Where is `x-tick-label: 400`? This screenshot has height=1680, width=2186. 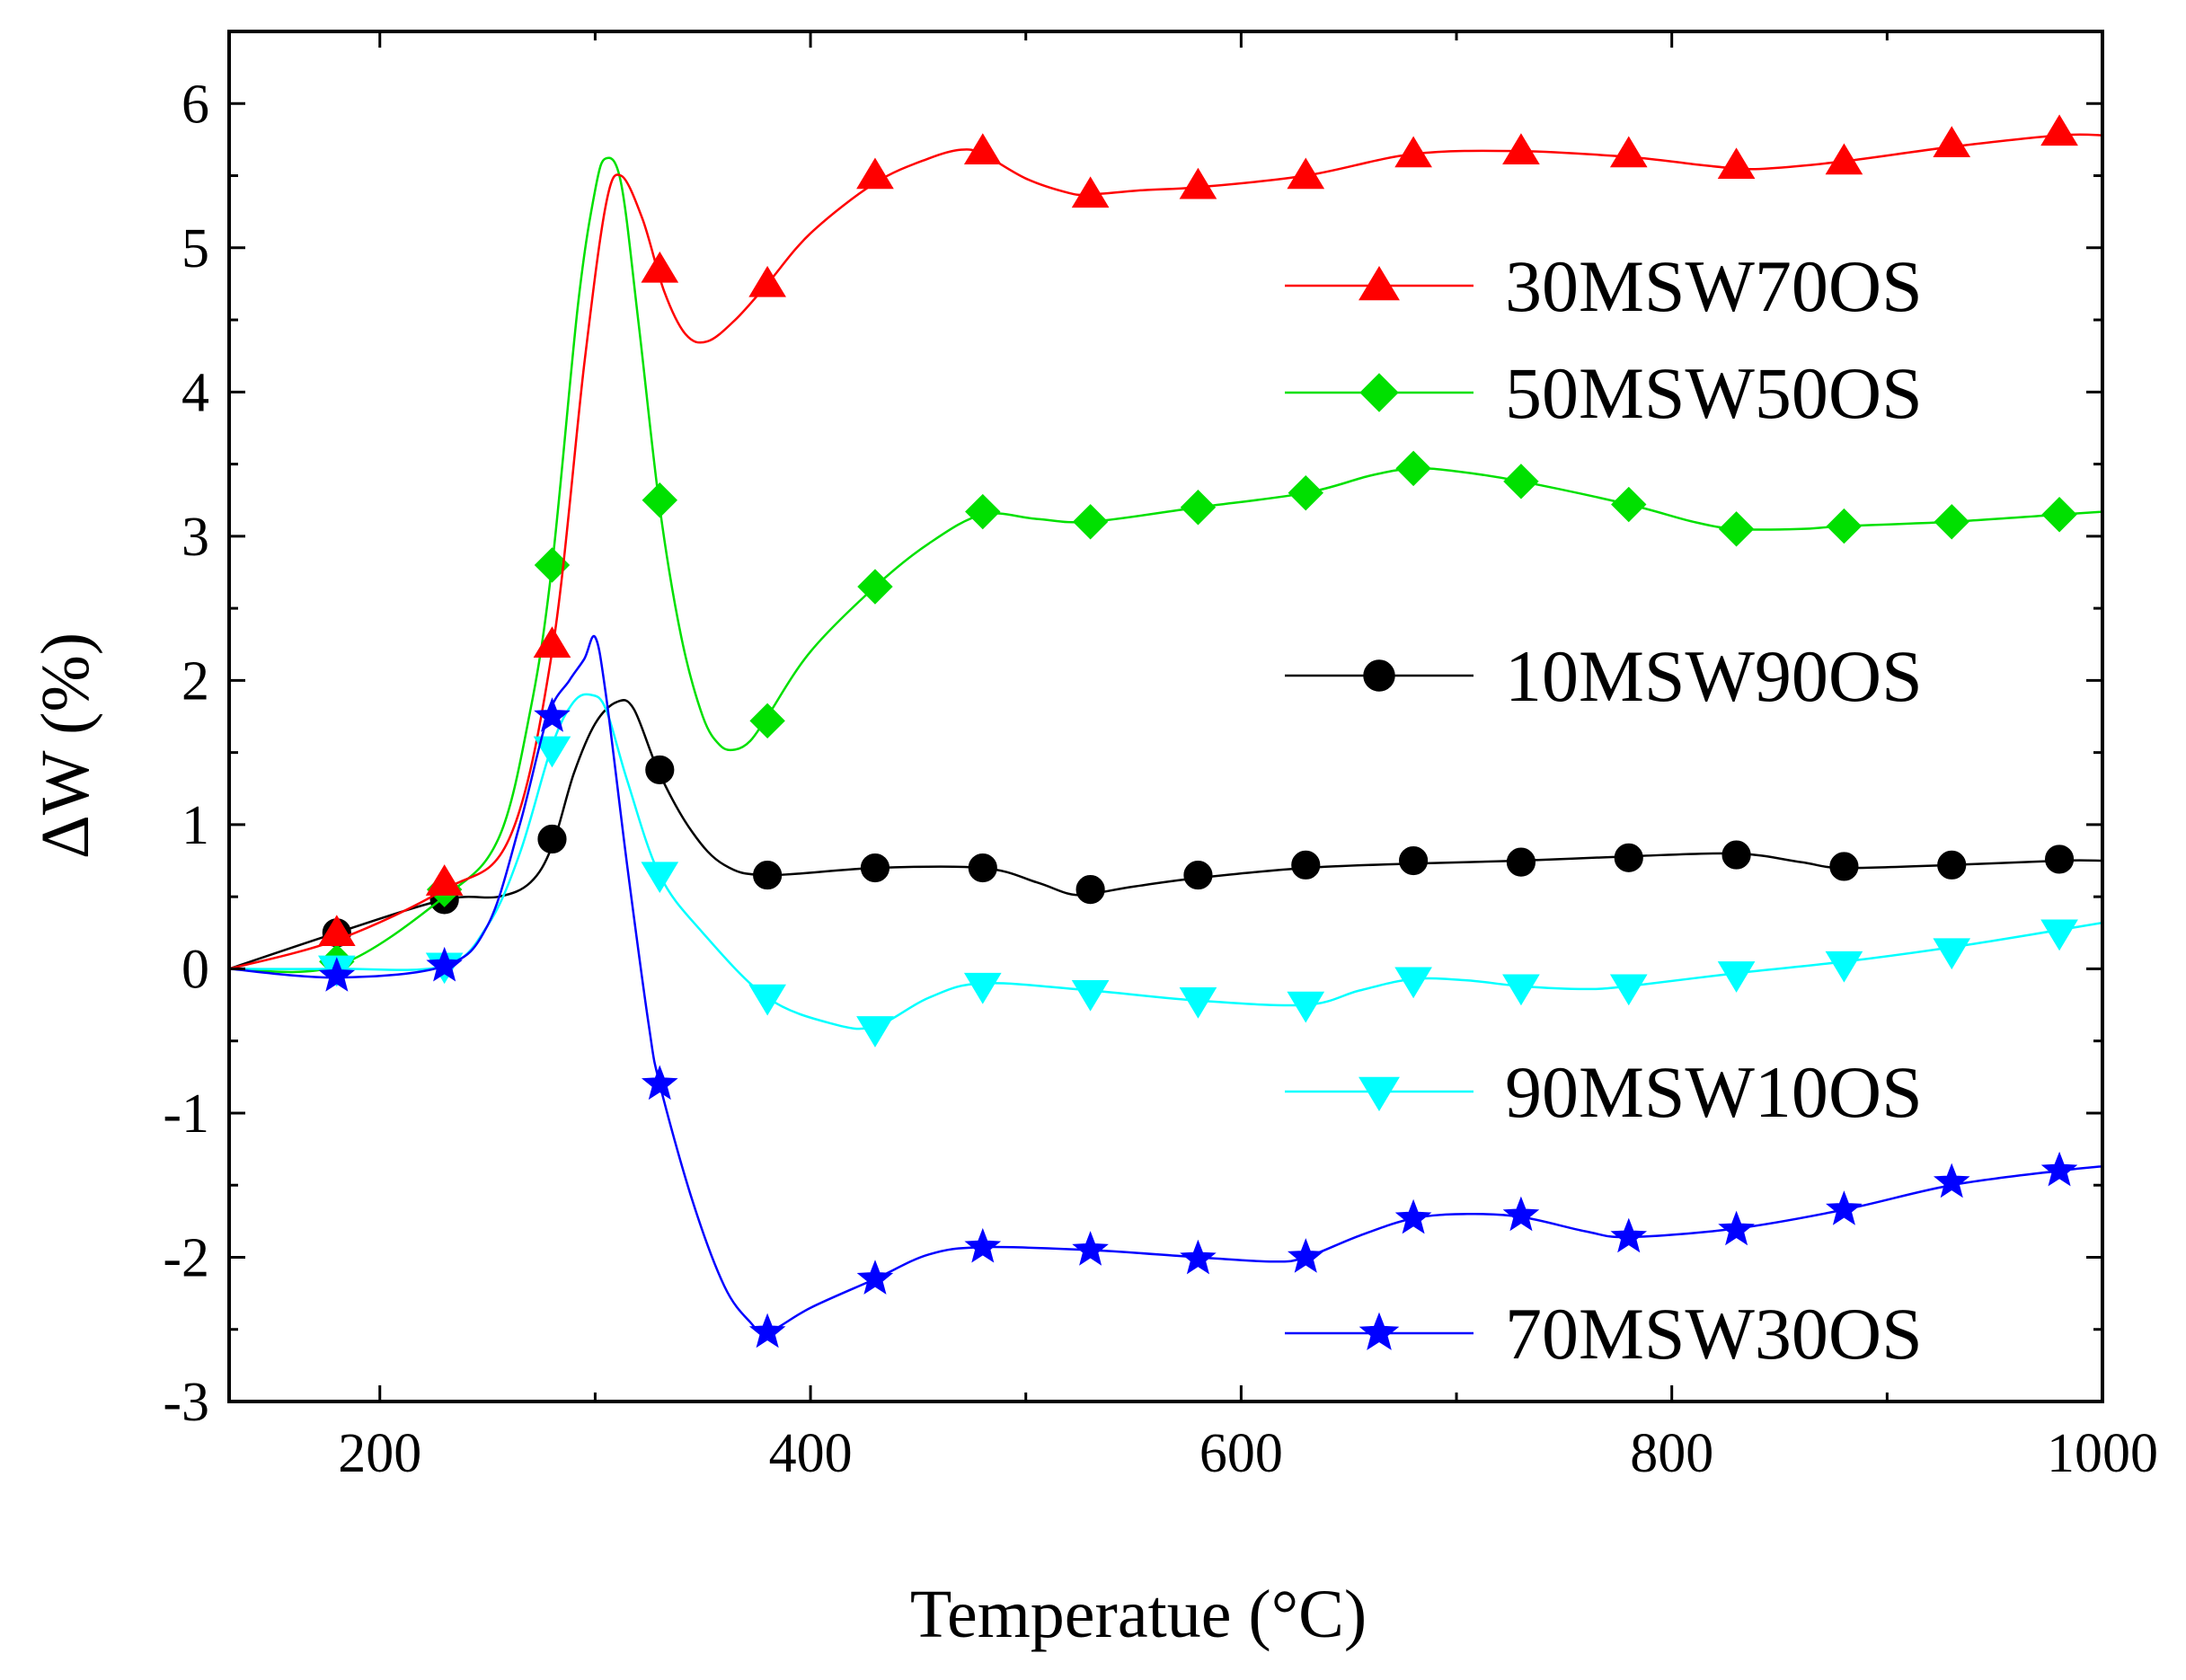
x-tick-label: 400 is located at coordinates (811, 1454).